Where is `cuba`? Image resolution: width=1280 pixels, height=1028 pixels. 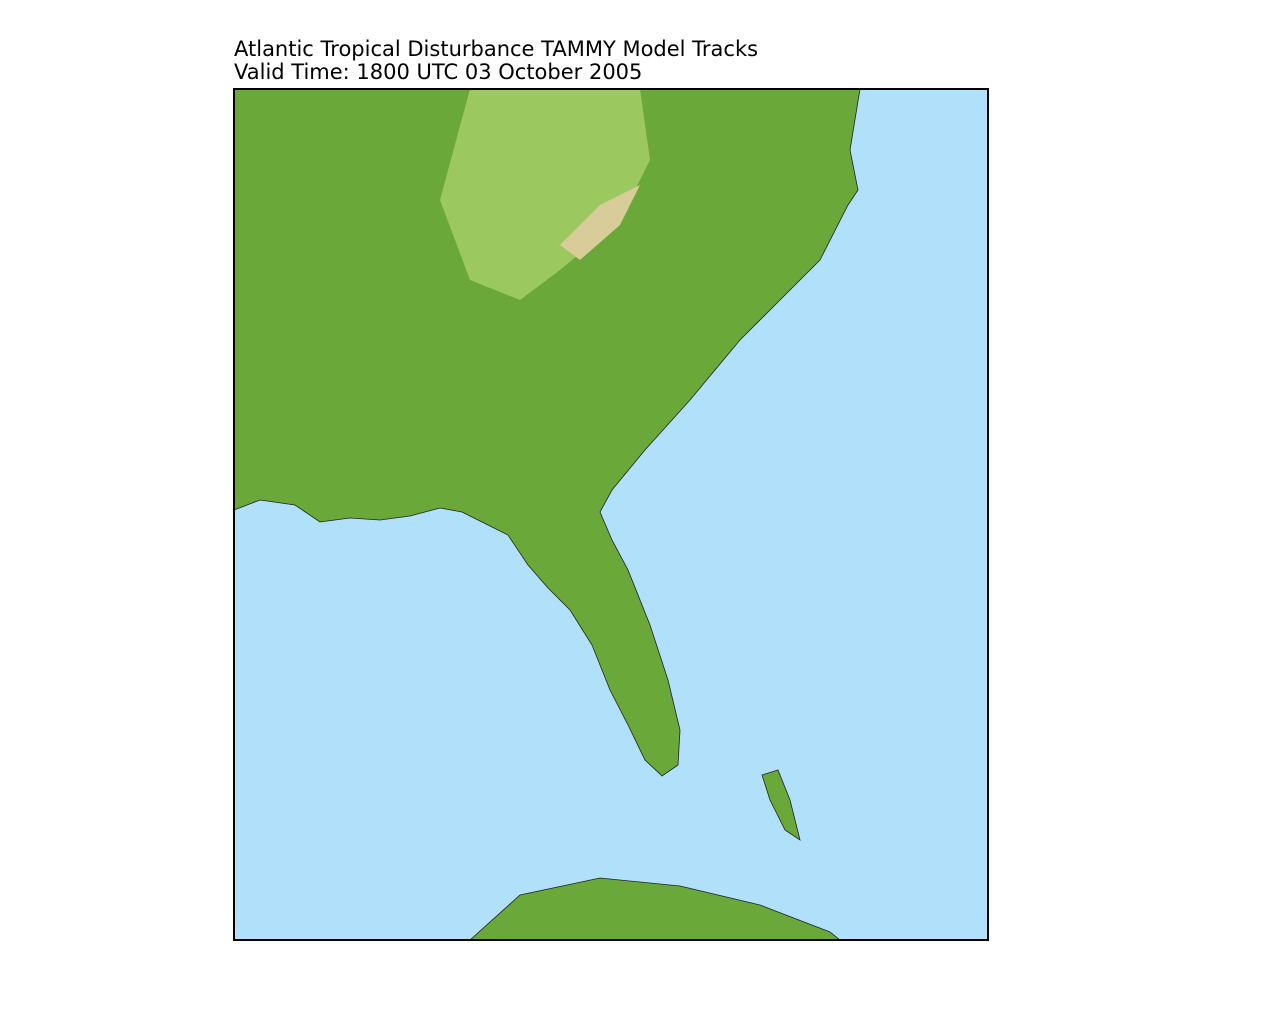 cuba is located at coordinates (655, 908).